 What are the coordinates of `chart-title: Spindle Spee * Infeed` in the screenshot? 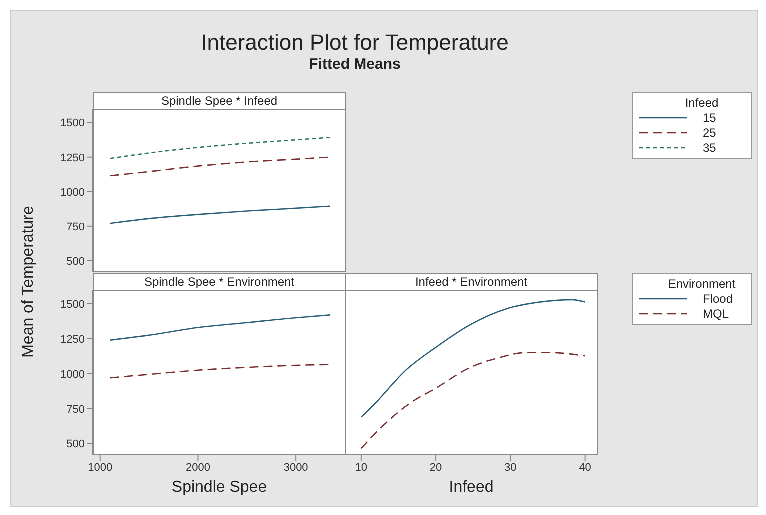 It's located at (219, 101).